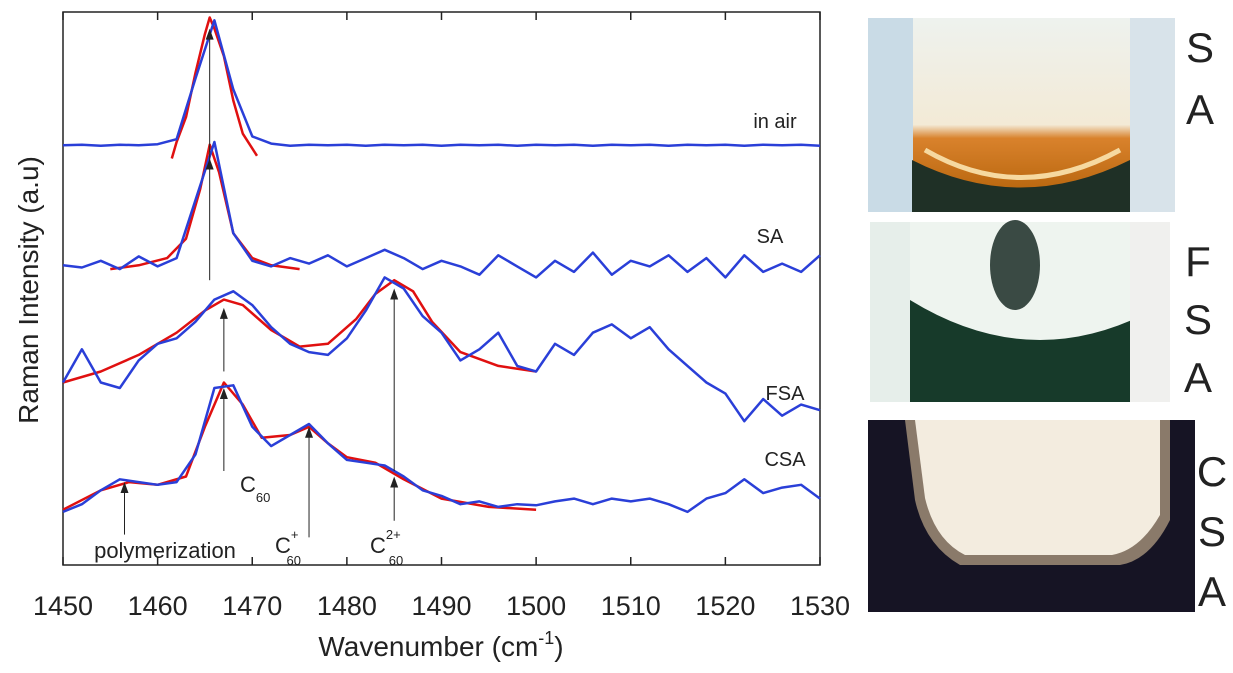  I want to click on annotation: polymerization, so click(165, 550).